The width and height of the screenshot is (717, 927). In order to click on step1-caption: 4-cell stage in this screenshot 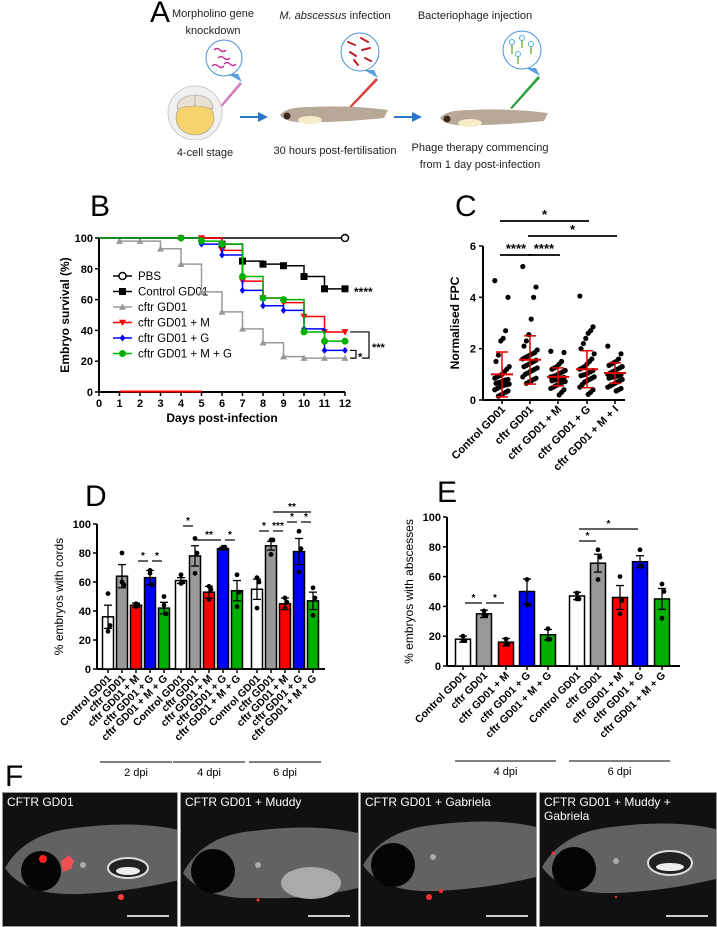, I will do `click(205, 153)`.